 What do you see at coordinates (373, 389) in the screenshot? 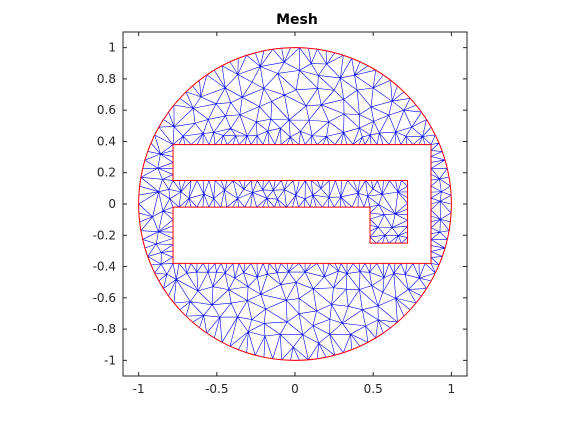
I see `x-tick-label: 0.5` at bounding box center [373, 389].